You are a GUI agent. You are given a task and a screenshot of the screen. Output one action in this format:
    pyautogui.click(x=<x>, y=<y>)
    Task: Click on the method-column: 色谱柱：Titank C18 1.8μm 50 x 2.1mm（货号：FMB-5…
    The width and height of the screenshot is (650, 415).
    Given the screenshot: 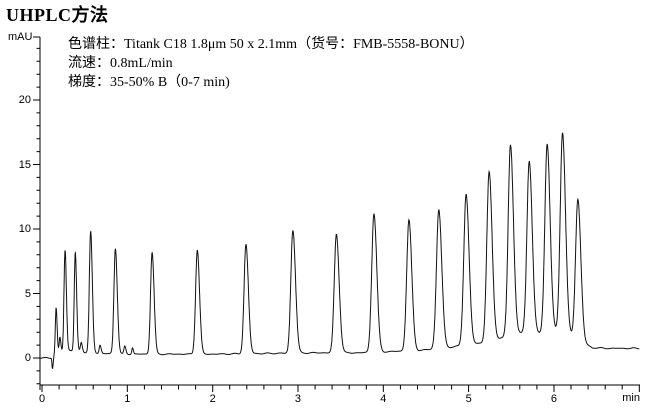 What is the action you would take?
    pyautogui.click(x=271, y=44)
    